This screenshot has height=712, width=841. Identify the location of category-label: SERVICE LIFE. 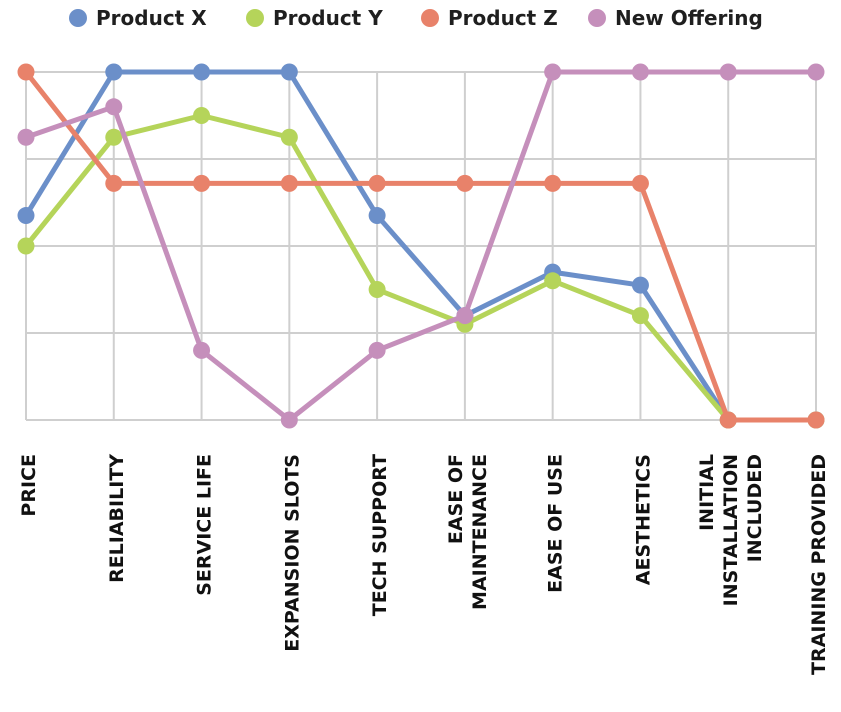
(205, 525).